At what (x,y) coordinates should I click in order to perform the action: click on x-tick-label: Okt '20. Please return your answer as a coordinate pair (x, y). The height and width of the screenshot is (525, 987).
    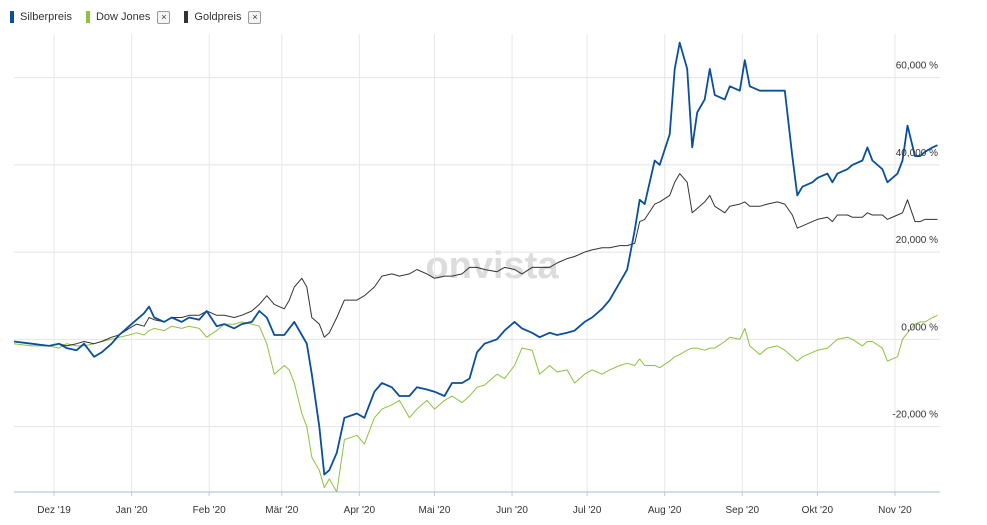
    Looking at the image, I should click on (818, 510).